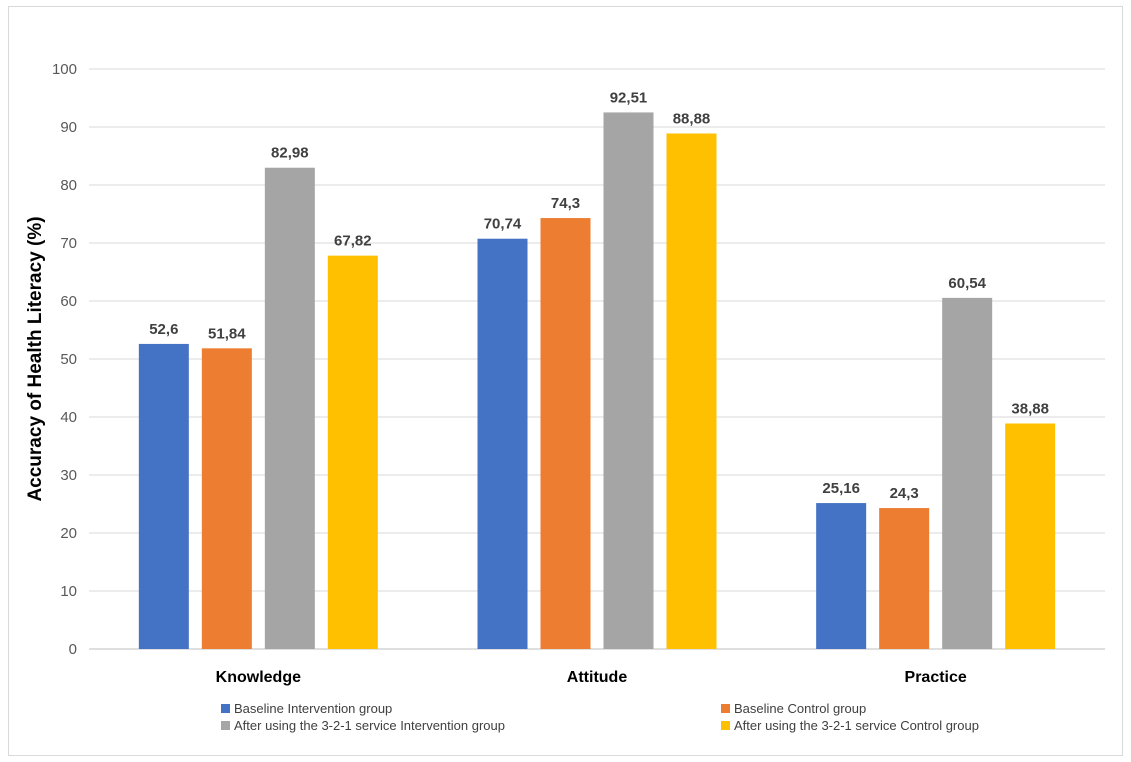  I want to click on legend-item: Baseline Control group, so click(793, 708).